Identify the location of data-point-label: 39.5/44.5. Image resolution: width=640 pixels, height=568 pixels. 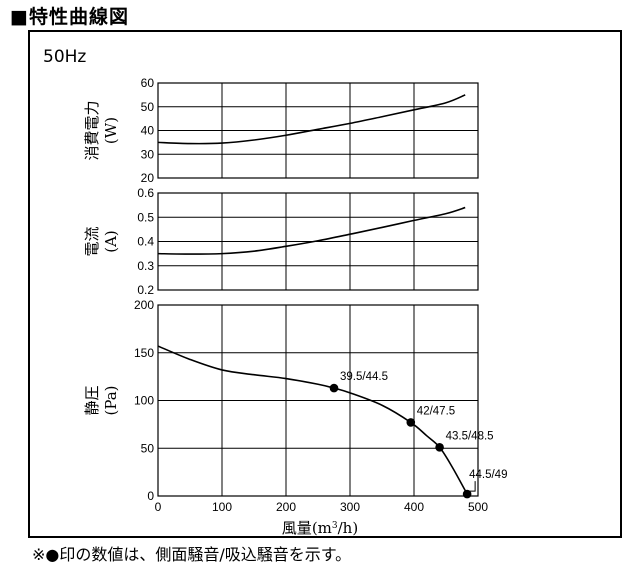
(364, 377).